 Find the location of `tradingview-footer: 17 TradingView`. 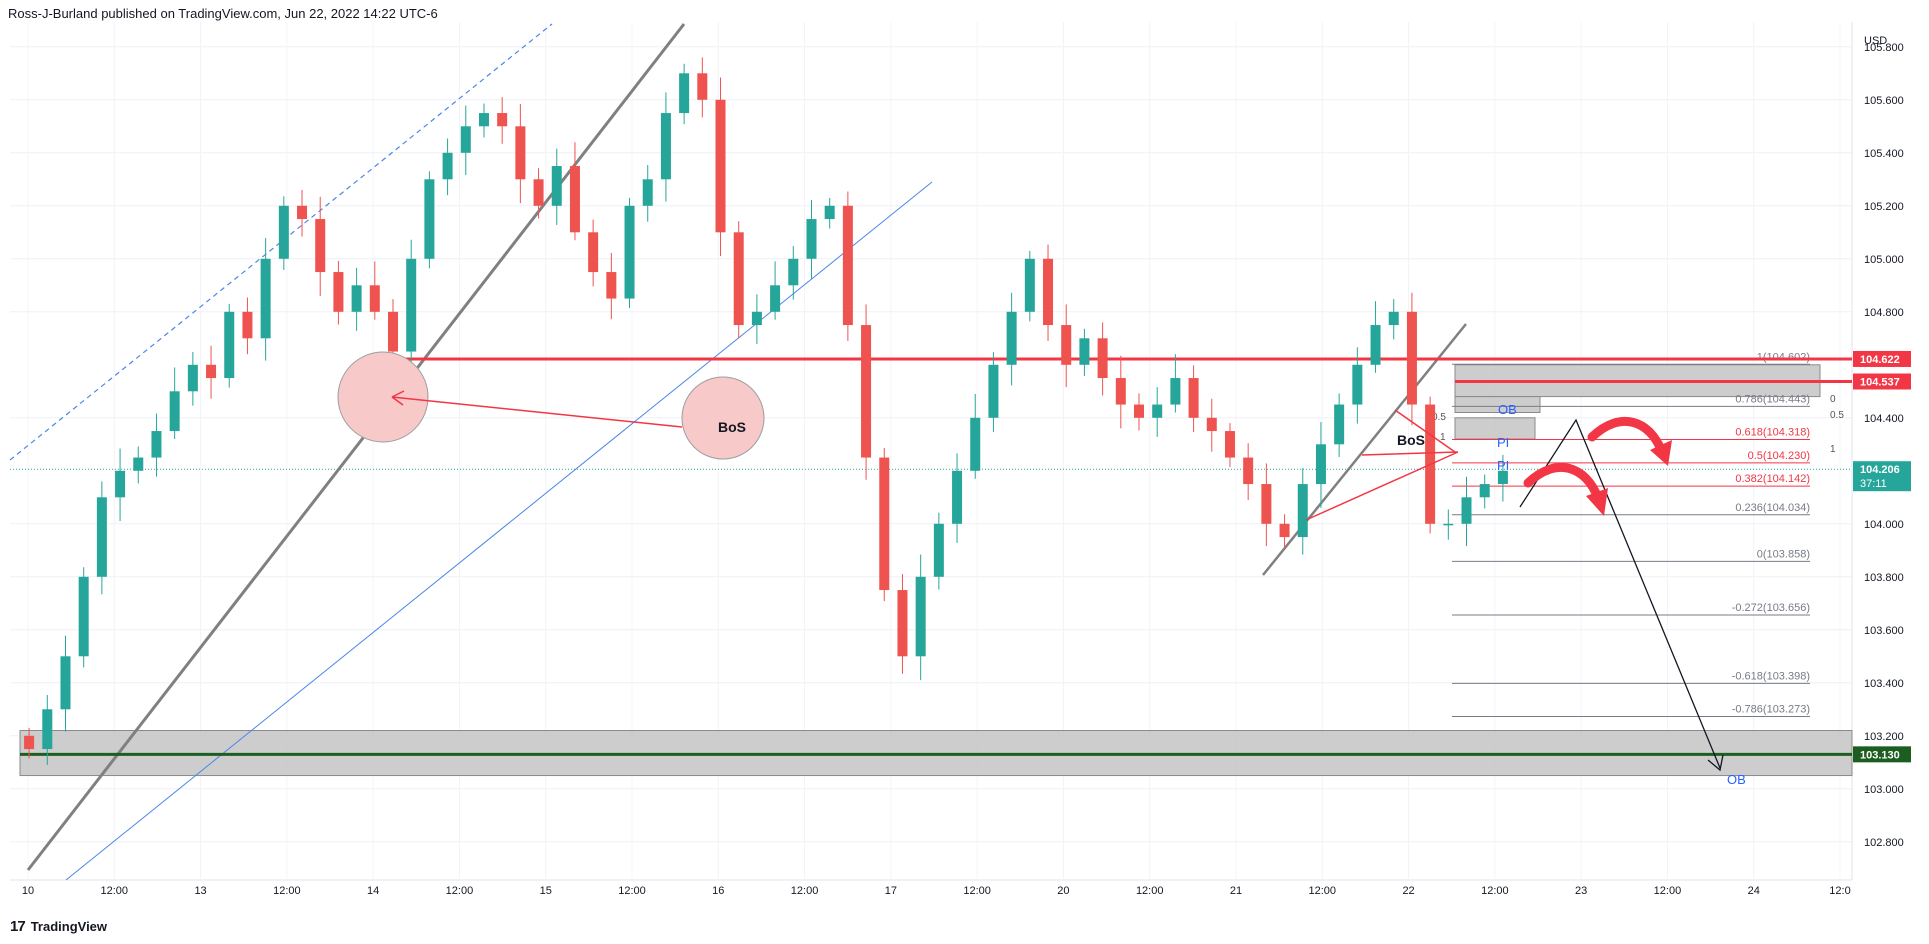

tradingview-footer: 17 TradingView is located at coordinates (58, 926).